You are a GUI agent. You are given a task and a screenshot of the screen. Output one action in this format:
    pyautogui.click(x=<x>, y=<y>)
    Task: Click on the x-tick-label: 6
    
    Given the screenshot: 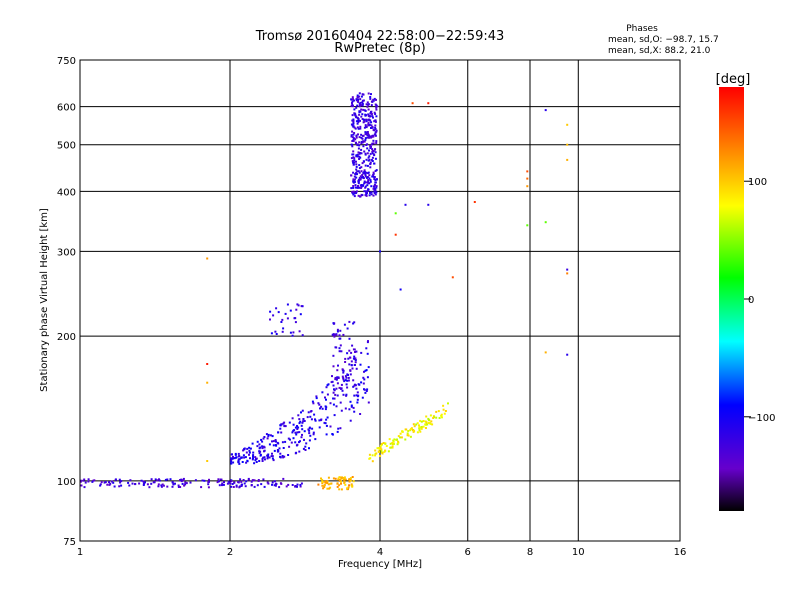 What is the action you would take?
    pyautogui.click(x=468, y=552)
    